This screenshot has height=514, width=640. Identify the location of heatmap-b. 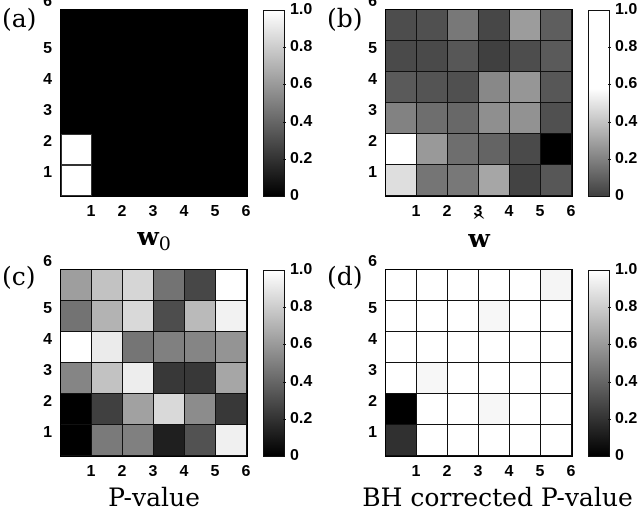
(479, 103).